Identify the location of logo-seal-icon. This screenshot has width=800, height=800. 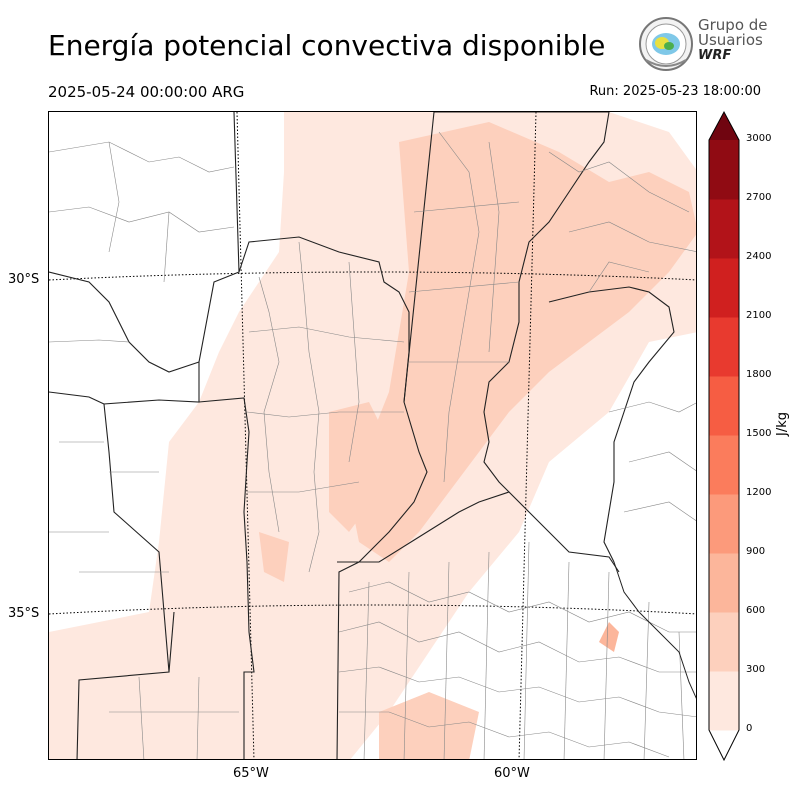
(666, 44).